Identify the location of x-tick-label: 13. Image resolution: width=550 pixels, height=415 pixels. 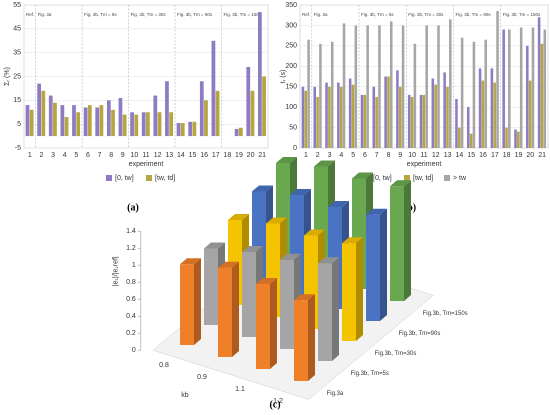
(448, 155).